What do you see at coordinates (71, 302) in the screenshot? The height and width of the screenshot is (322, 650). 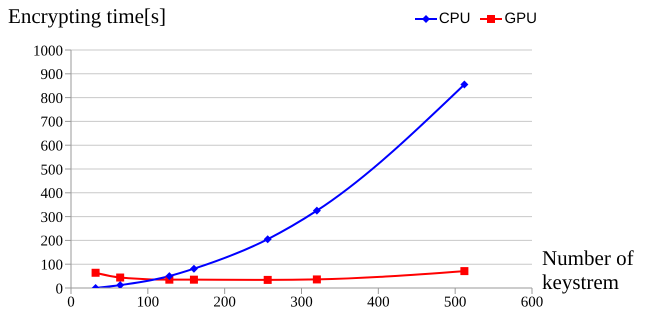 I see `x-tick-label: 0` at bounding box center [71, 302].